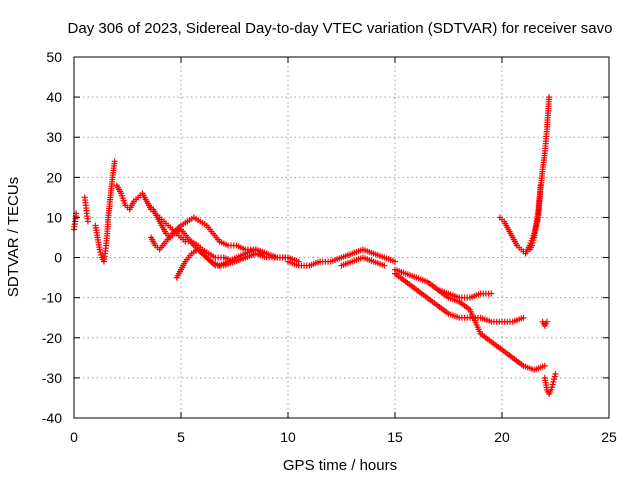  Describe the element at coordinates (54, 97) in the screenshot. I see `y-tick-label: 40` at that location.